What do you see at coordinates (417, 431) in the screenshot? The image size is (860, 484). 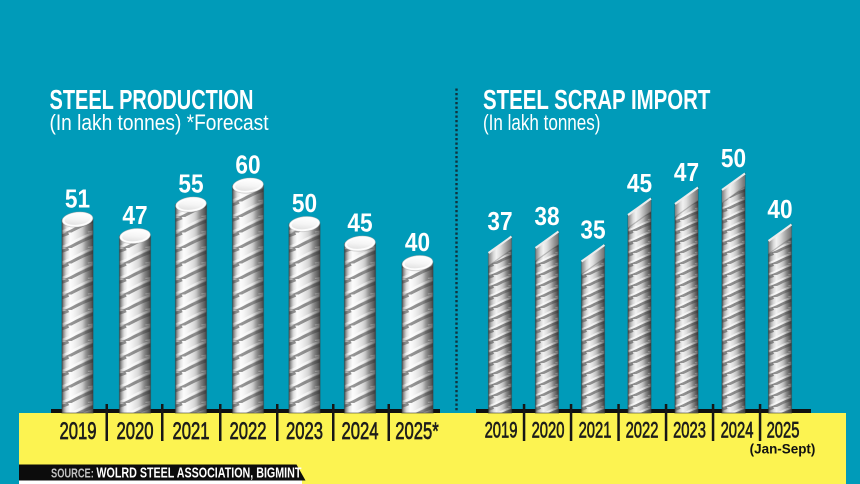 I see `svg-text: 2025*` at bounding box center [417, 431].